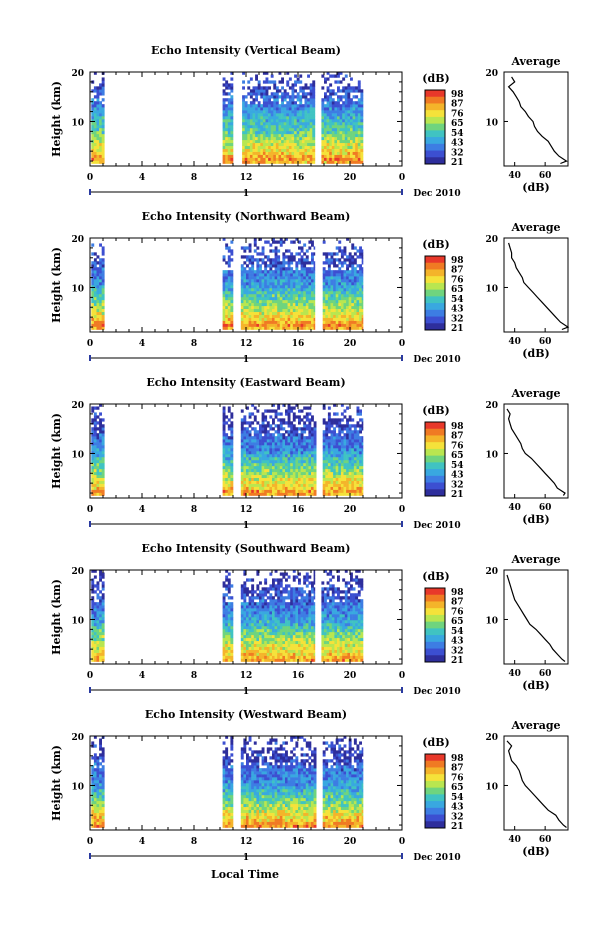  I want to click on x-tick-label: 4, so click(142, 510).